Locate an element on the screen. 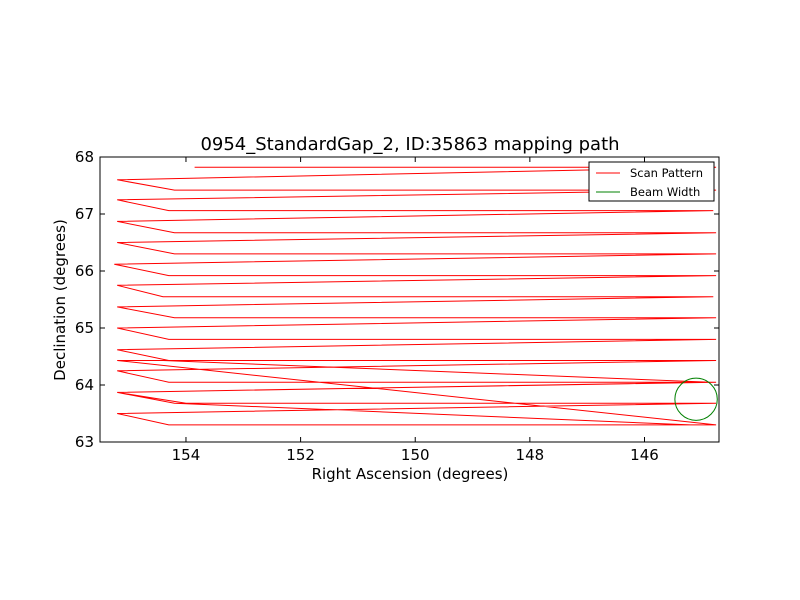  x-tick-label: 150 is located at coordinates (415, 455).